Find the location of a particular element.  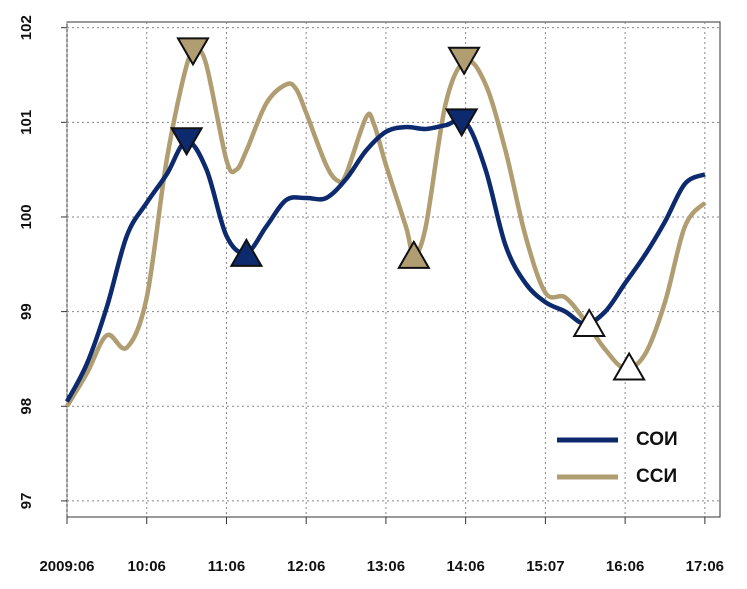

x-tick-label: 11:06 is located at coordinates (227, 566).